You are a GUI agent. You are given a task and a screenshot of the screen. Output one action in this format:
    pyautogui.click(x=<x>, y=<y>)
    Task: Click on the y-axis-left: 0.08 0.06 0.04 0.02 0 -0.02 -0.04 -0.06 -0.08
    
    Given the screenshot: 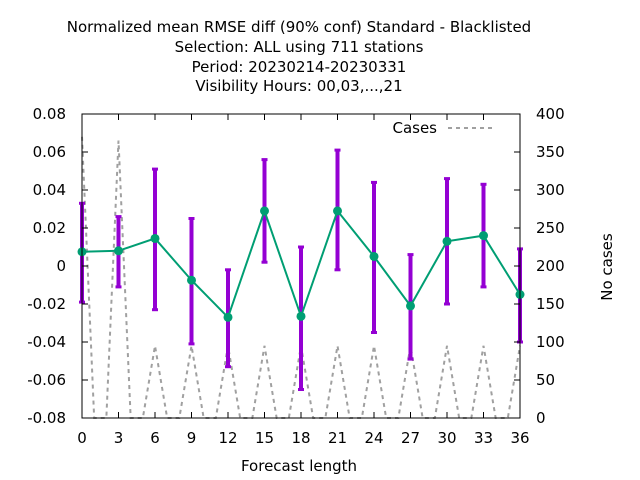 What is the action you would take?
    pyautogui.click(x=57, y=266)
    